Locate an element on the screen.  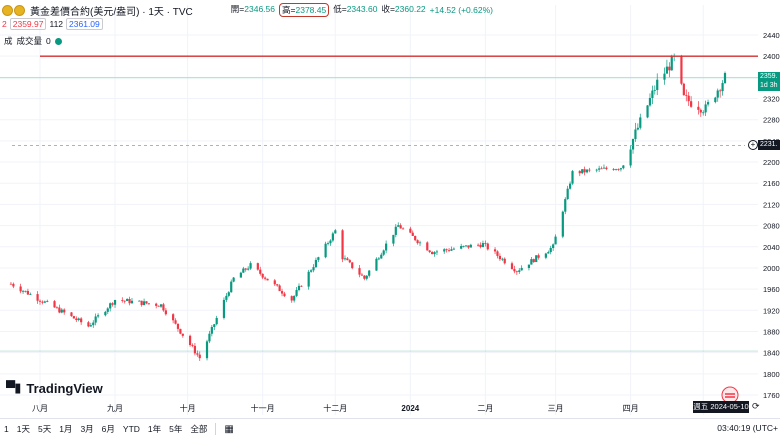
x-tick-label: 四月 is located at coordinates (631, 408).